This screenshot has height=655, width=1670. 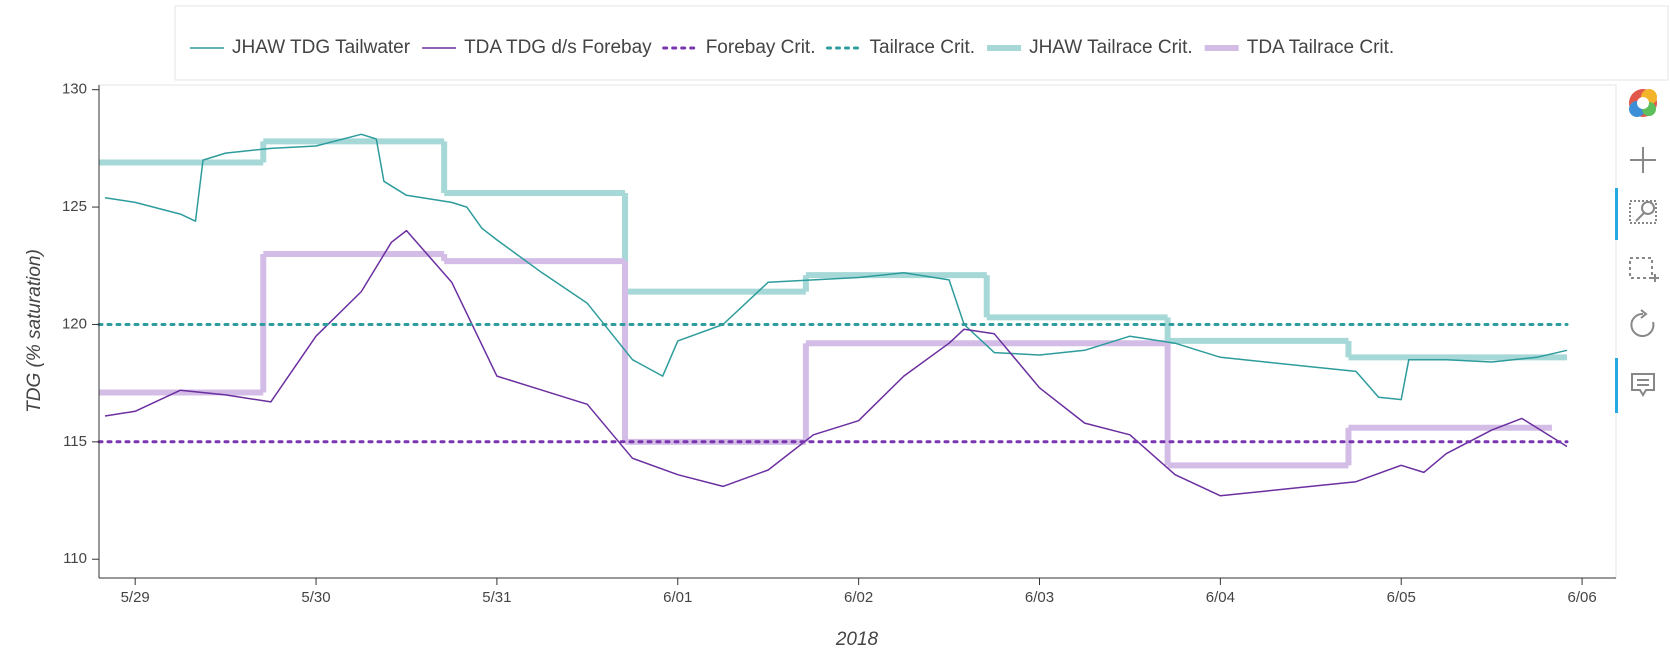 What do you see at coordinates (1111, 47) in the screenshot?
I see `legend-label: JHAW Tailrace Crit.` at bounding box center [1111, 47].